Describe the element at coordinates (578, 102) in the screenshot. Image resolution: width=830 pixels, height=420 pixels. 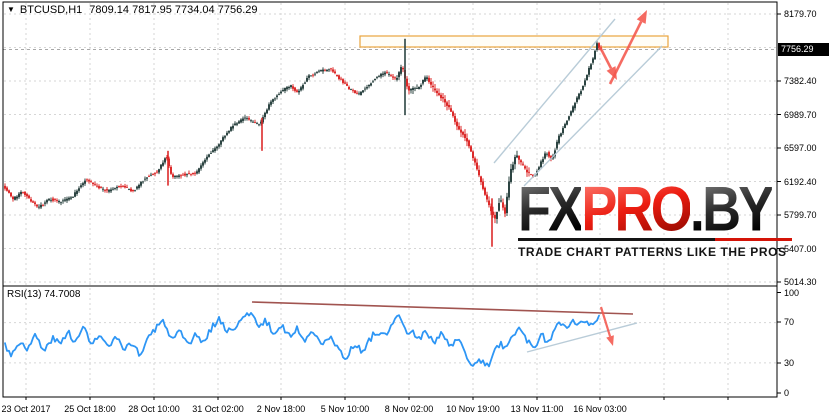
I see `ascending-channel-lines` at that location.